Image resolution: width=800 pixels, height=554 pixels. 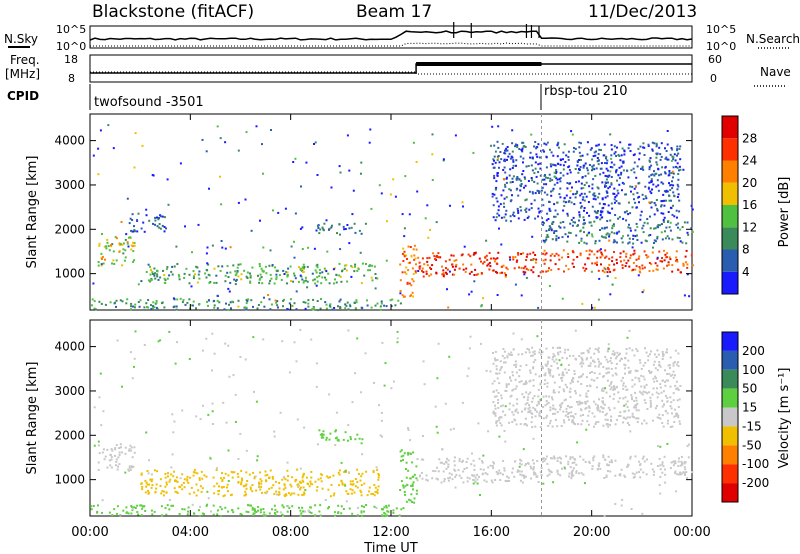 I want to click on colorbar-swatch, so click(x=730, y=216).